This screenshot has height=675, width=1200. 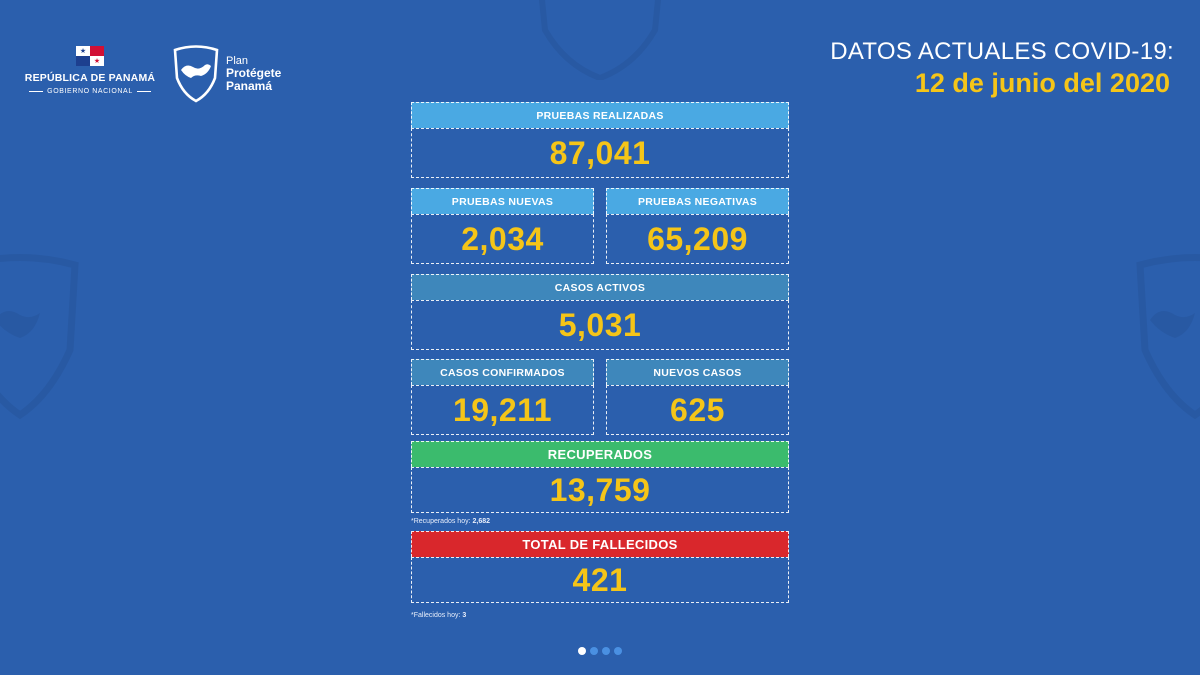 What do you see at coordinates (600, 115) in the screenshot?
I see `label-pruebas-realizadas: PRUEBAS REALIZADAS` at bounding box center [600, 115].